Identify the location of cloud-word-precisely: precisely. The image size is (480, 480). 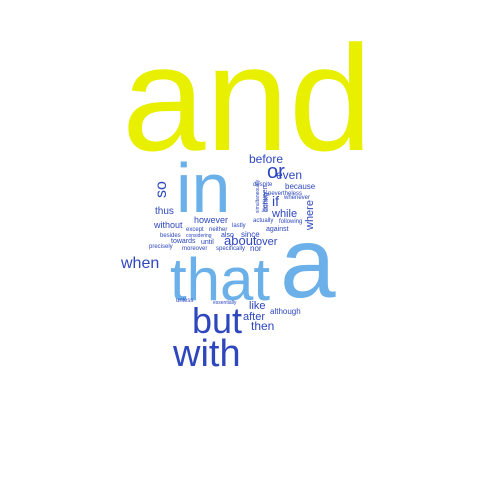
(161, 247).